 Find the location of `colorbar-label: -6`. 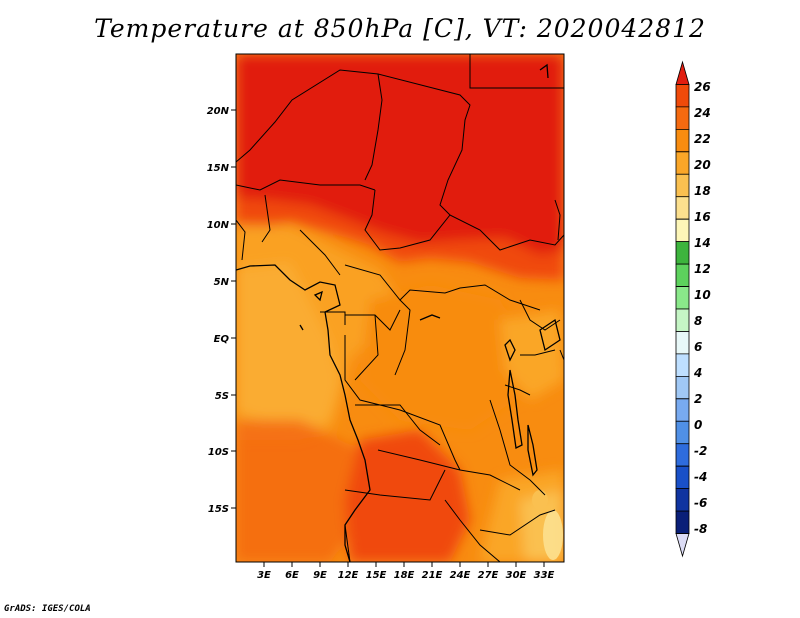

colorbar-label: -6 is located at coordinates (700, 503).